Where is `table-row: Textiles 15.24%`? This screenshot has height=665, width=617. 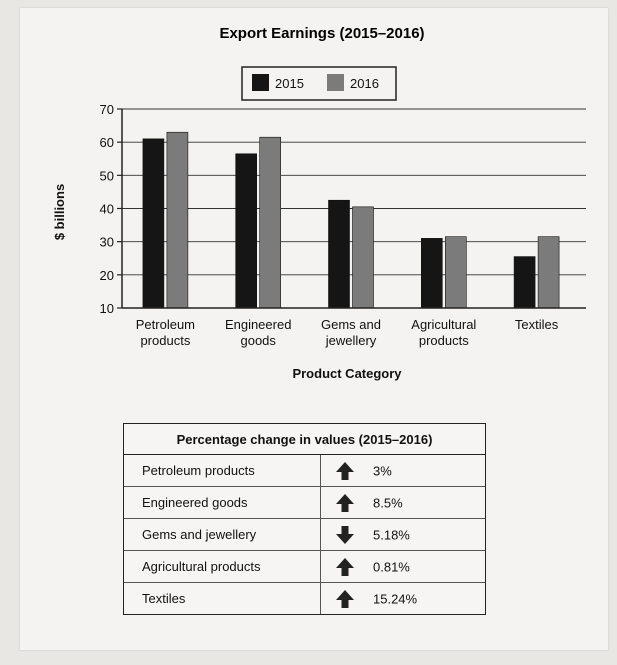
table-row: Textiles 15.24% is located at coordinates (304, 598).